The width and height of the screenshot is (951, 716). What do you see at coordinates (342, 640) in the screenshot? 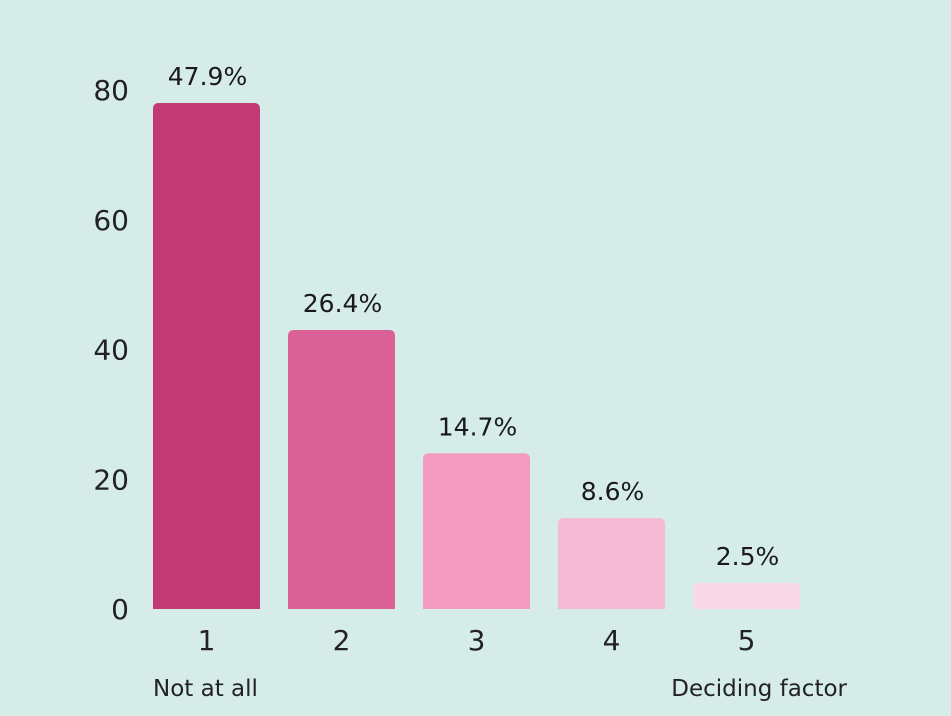
I see `x-tick-label-2: 2` at bounding box center [342, 640].